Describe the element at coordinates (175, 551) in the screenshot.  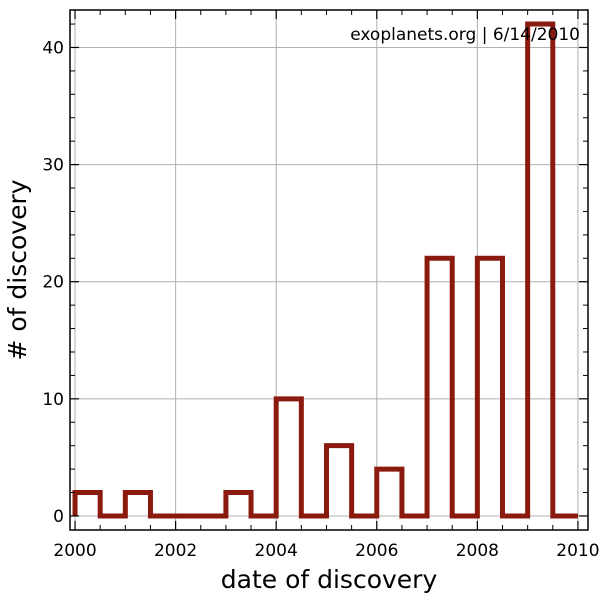
I see `x-tick-label: 2002` at that location.